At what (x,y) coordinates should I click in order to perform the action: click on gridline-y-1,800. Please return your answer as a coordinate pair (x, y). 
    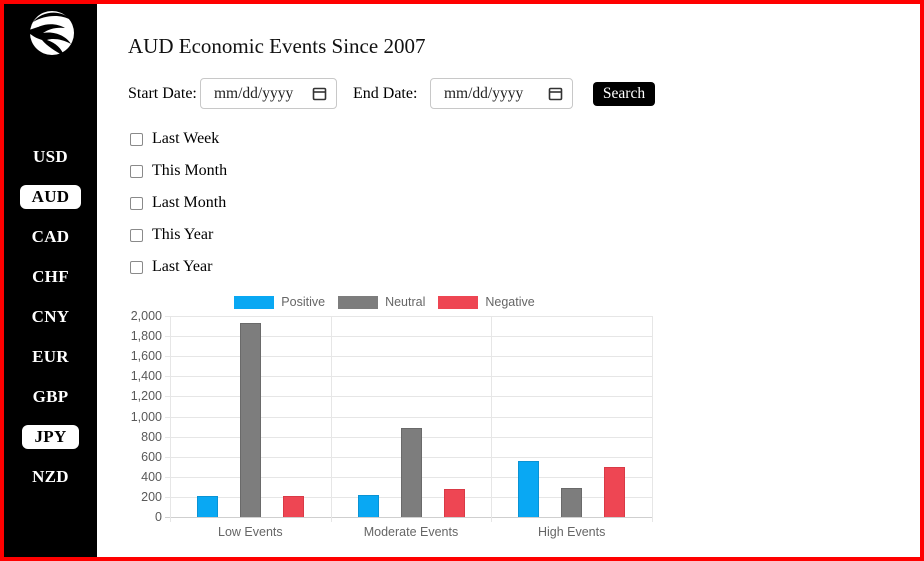
    Looking at the image, I should click on (408, 337).